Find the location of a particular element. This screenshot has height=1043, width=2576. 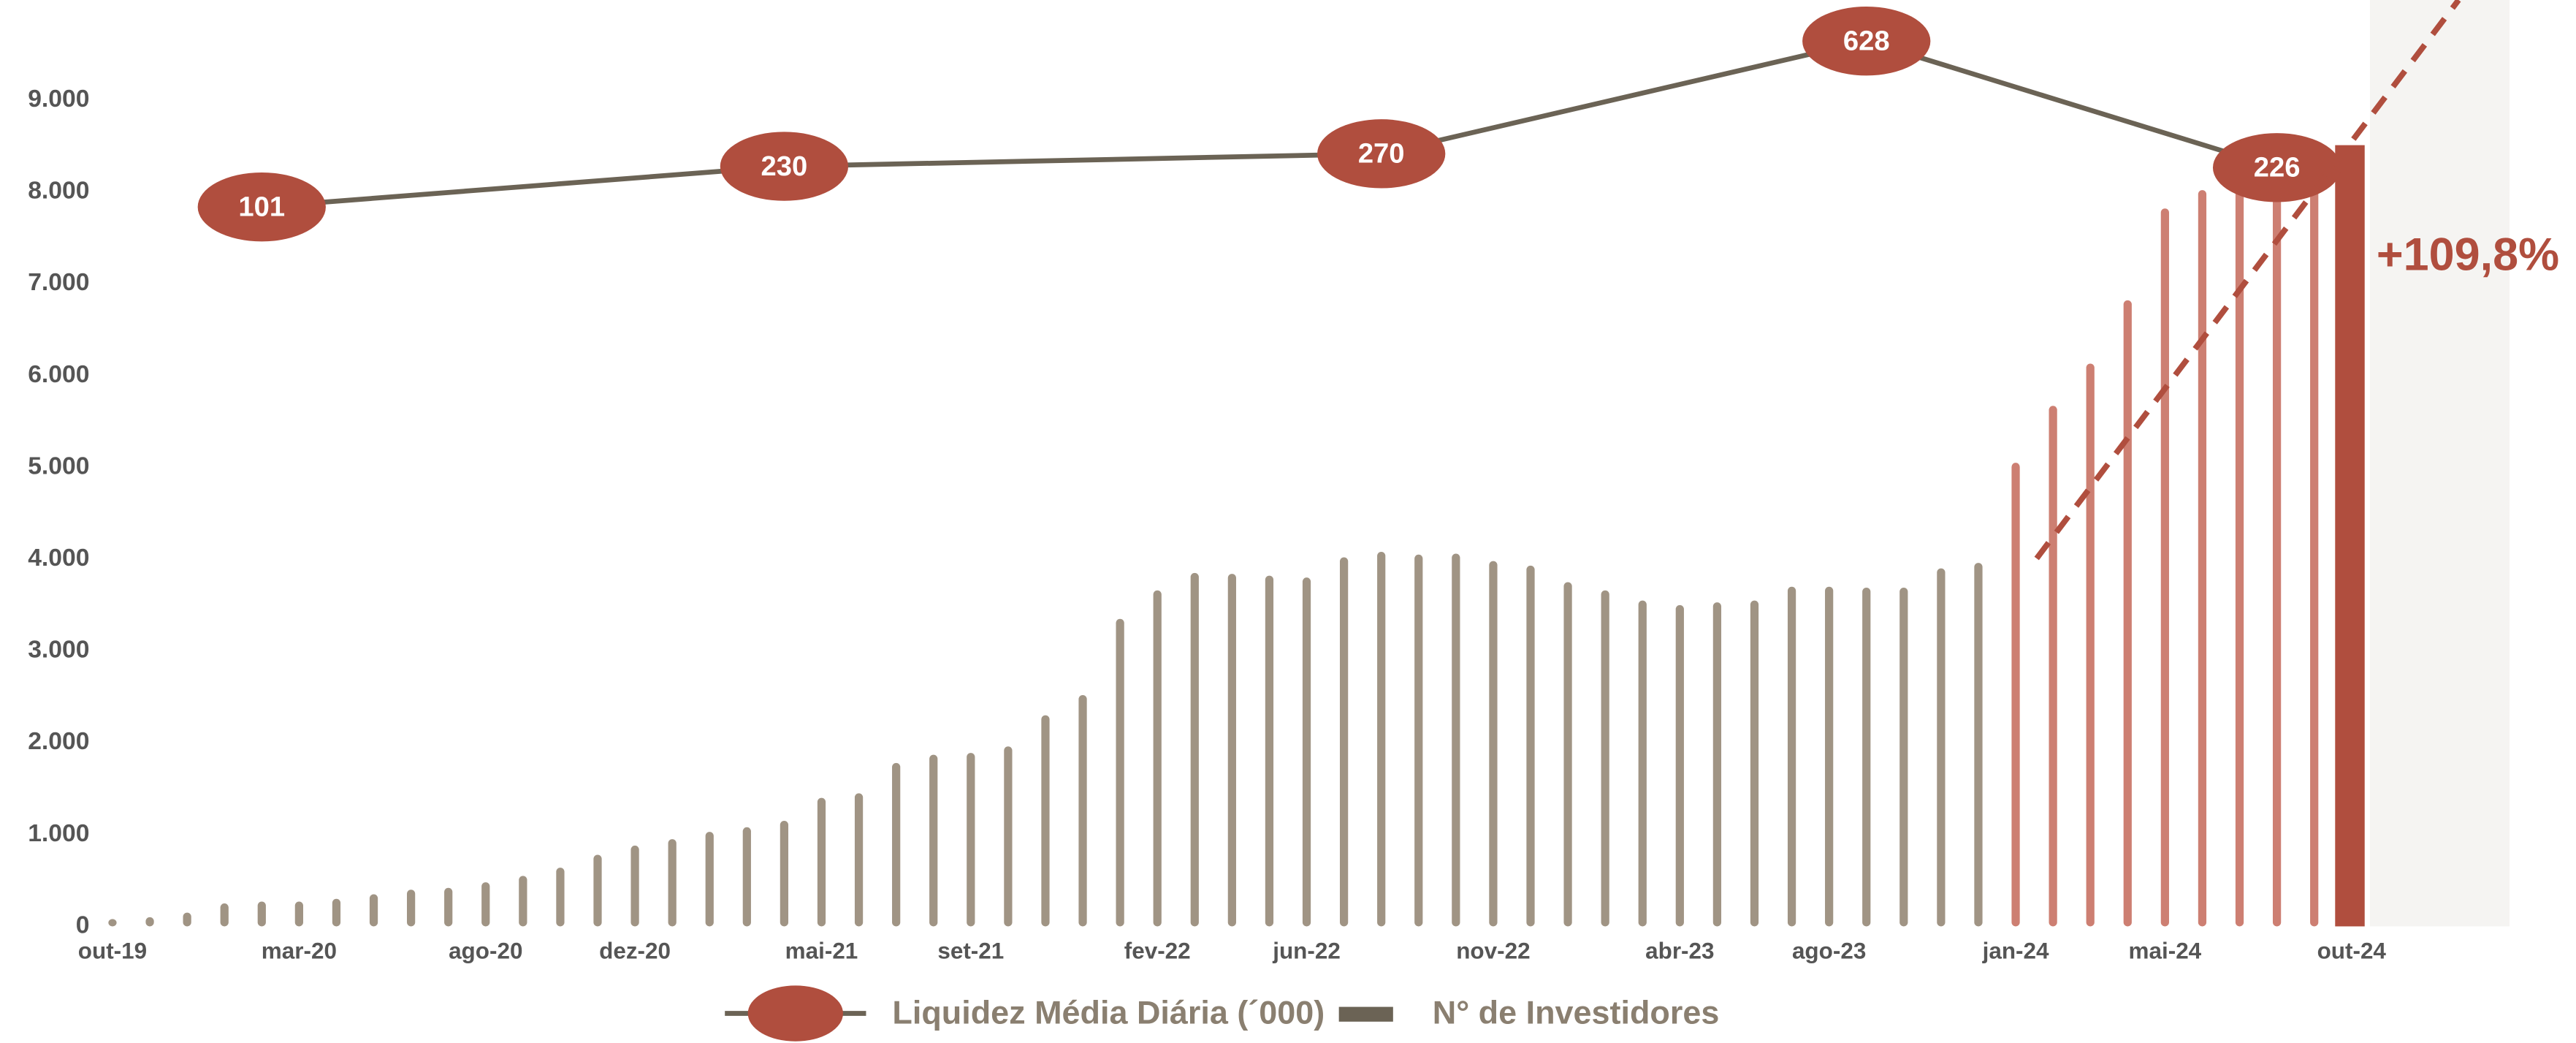

x-tick-label: nov-22 is located at coordinates (1493, 951).